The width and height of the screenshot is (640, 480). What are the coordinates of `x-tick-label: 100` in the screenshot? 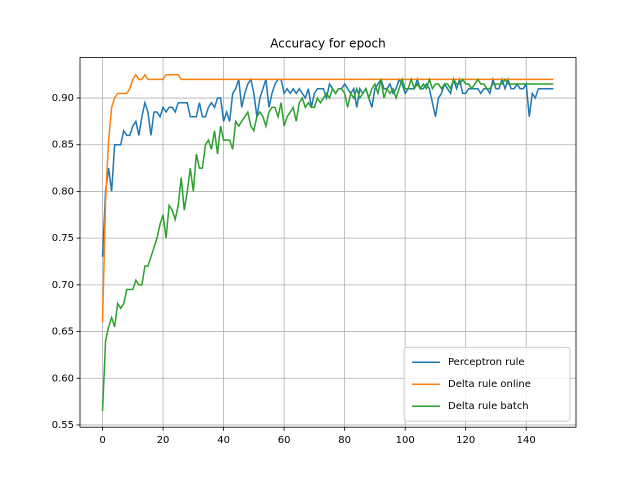 It's located at (405, 440).